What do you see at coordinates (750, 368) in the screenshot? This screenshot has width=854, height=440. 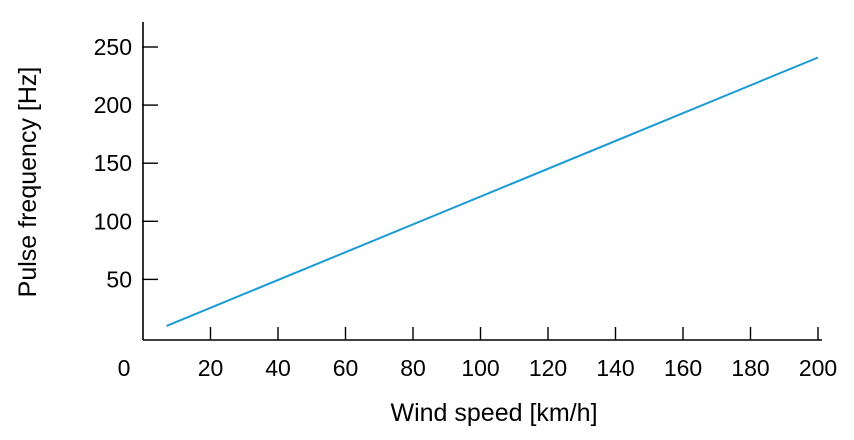 I see `x-tick-label: 180` at bounding box center [750, 368].